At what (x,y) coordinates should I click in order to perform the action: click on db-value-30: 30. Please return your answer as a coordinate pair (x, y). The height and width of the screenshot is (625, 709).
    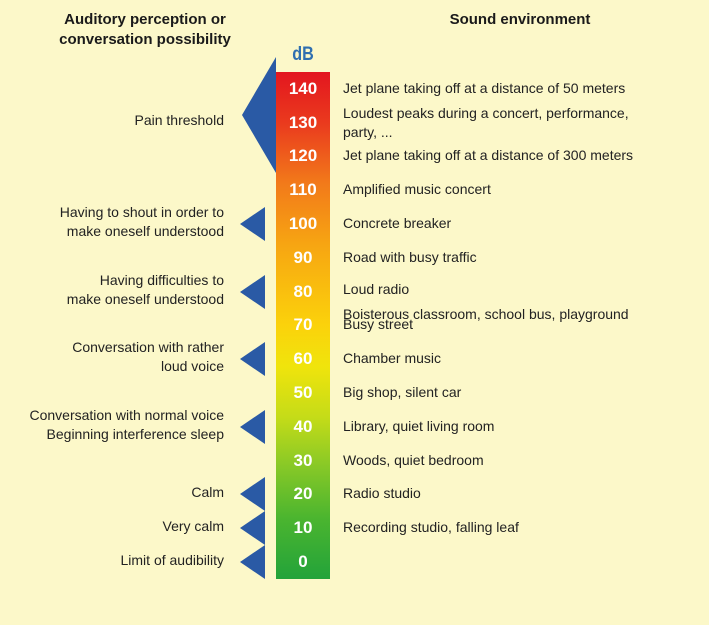
    Looking at the image, I should click on (303, 460).